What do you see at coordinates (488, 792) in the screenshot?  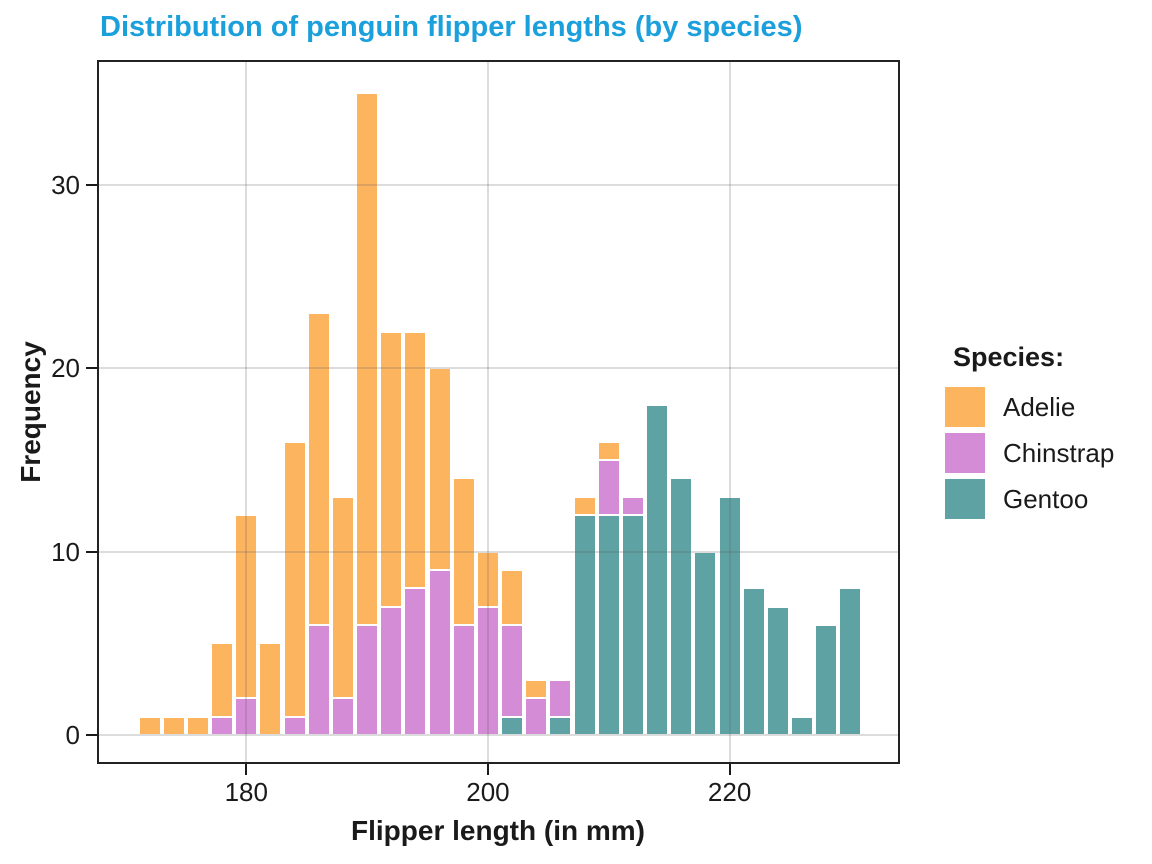 I see `x-tick-label-200: 200` at bounding box center [488, 792].